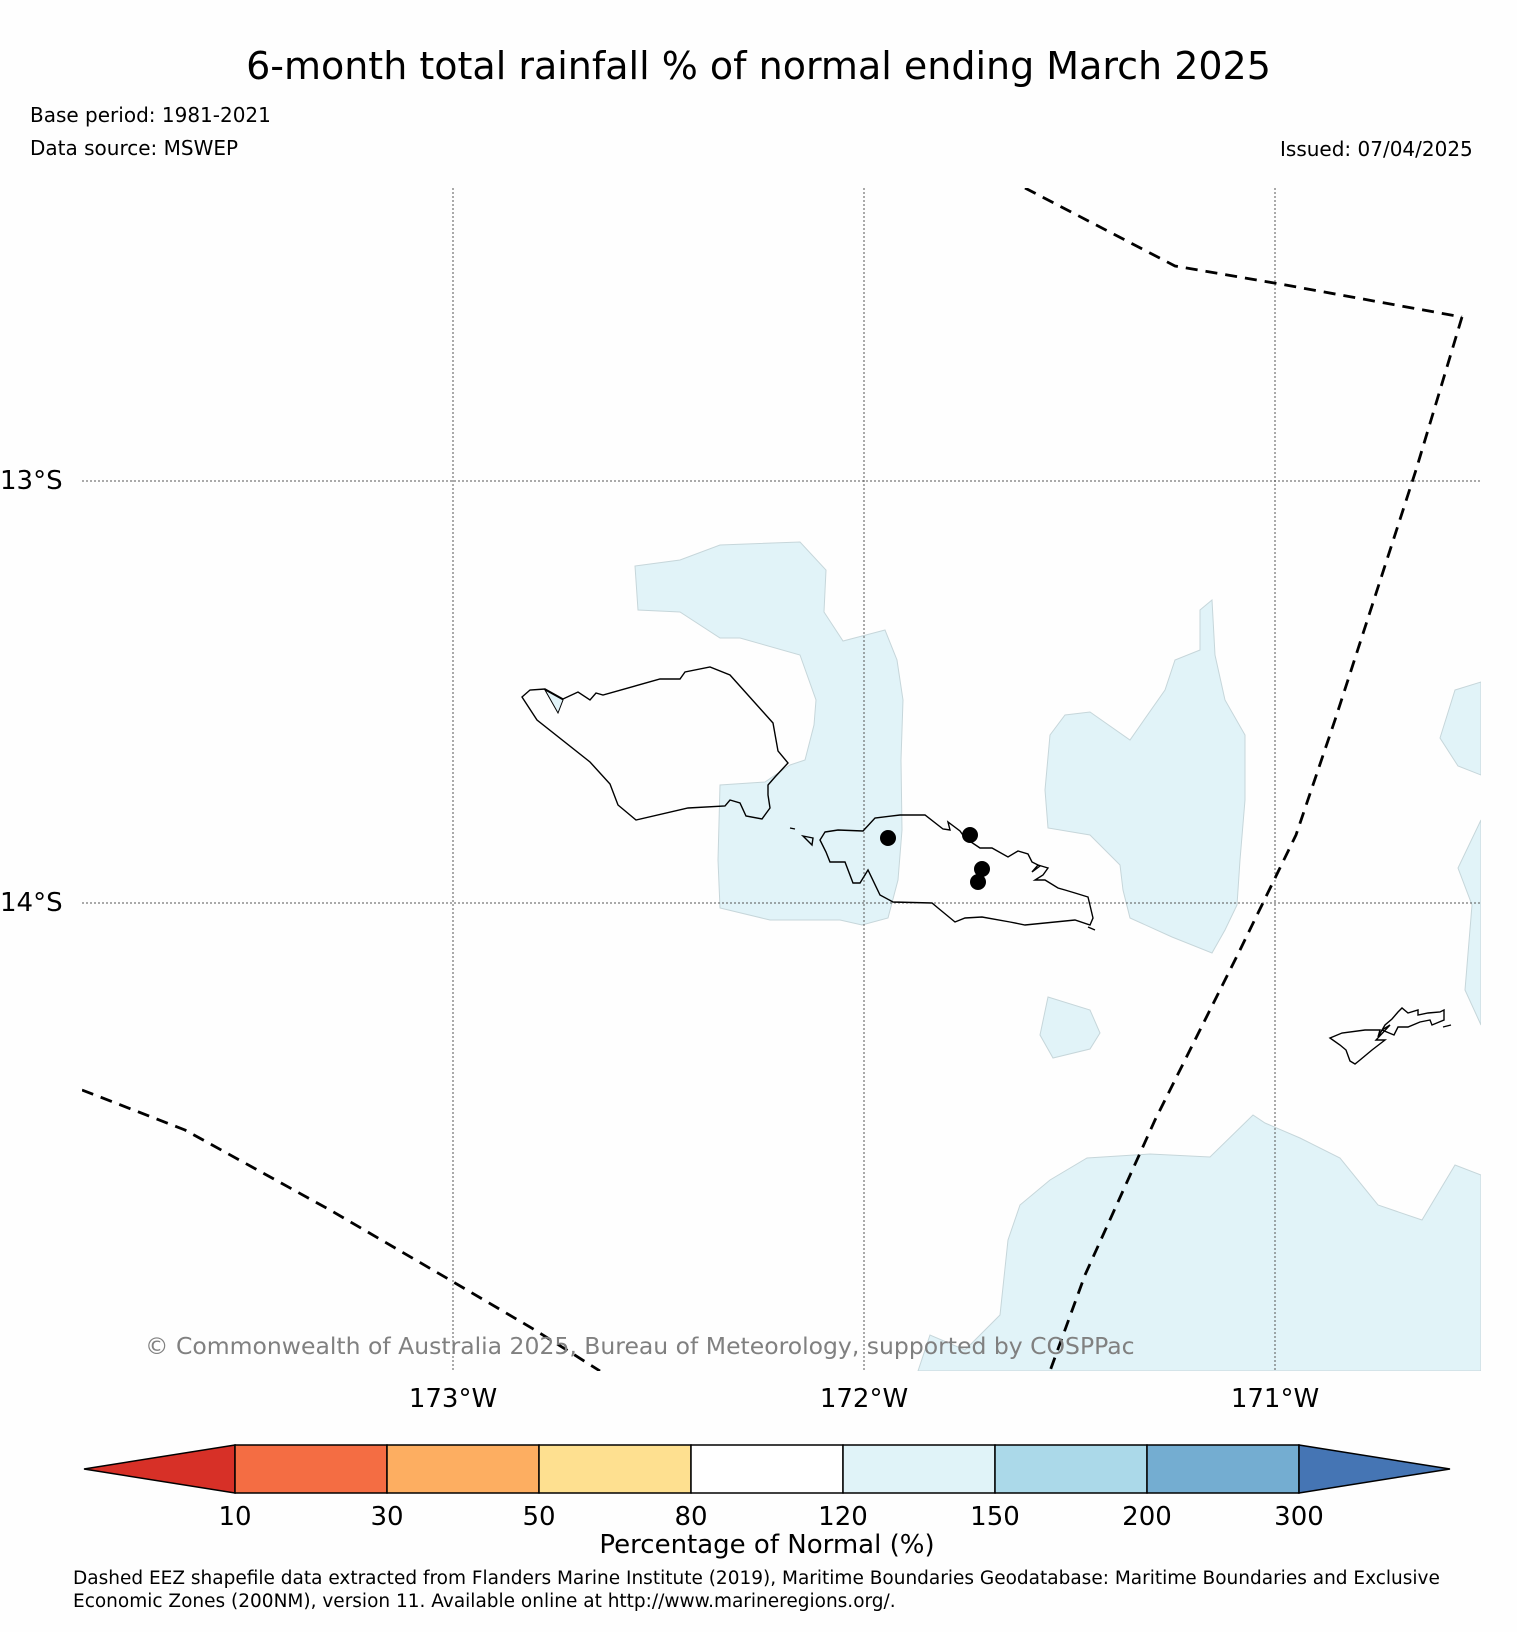 Image resolution: width=1517 pixels, height=1632 pixels. I want to click on eez-north, so click(1243, 253).